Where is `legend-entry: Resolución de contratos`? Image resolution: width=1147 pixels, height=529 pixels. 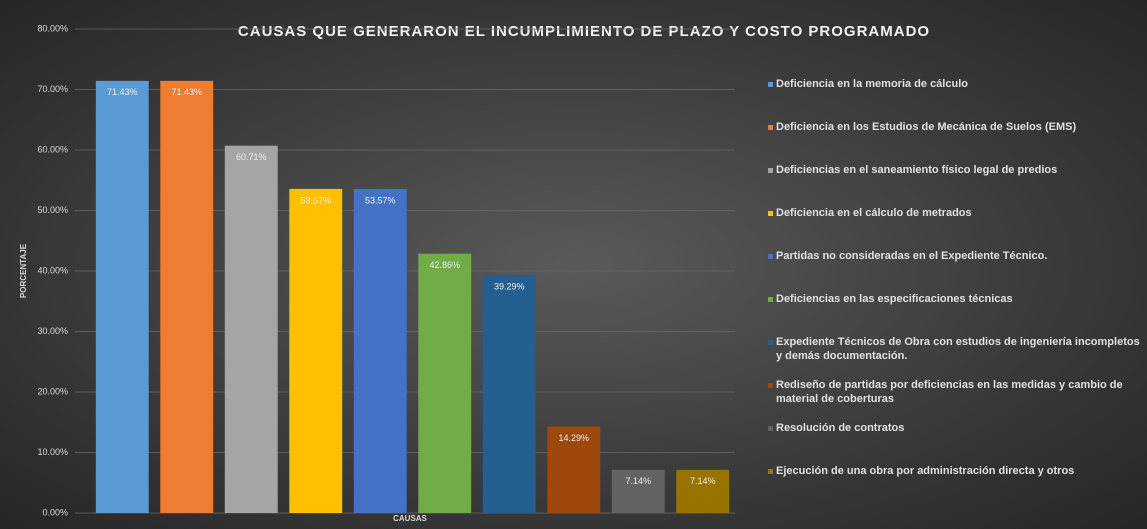 legend-entry: Resolución de contratos is located at coordinates (840, 428).